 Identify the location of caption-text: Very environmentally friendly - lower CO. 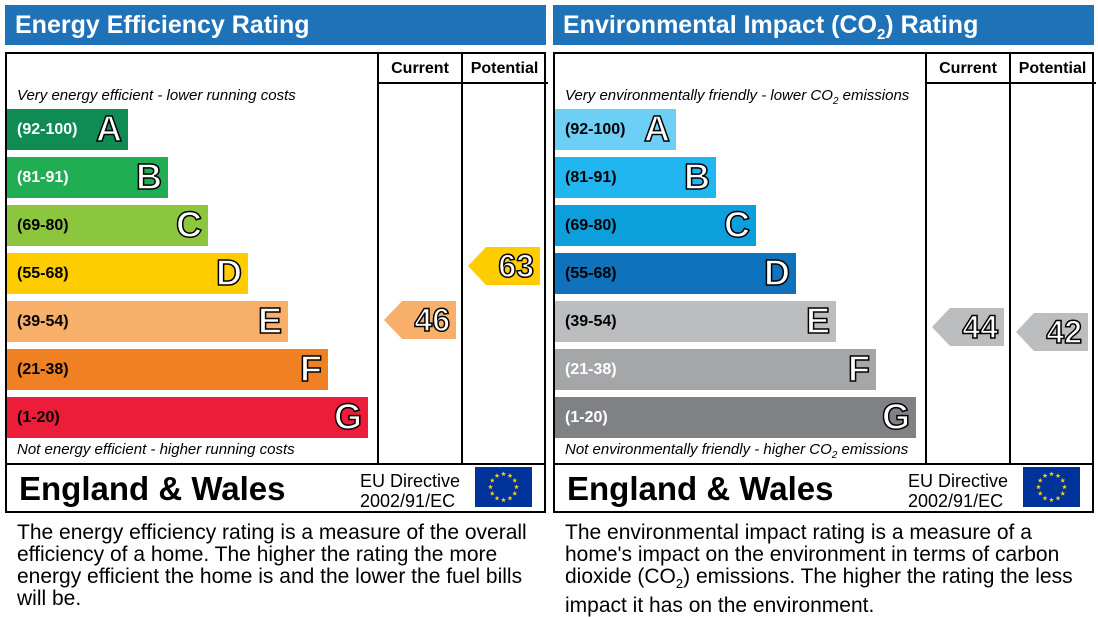
(699, 95).